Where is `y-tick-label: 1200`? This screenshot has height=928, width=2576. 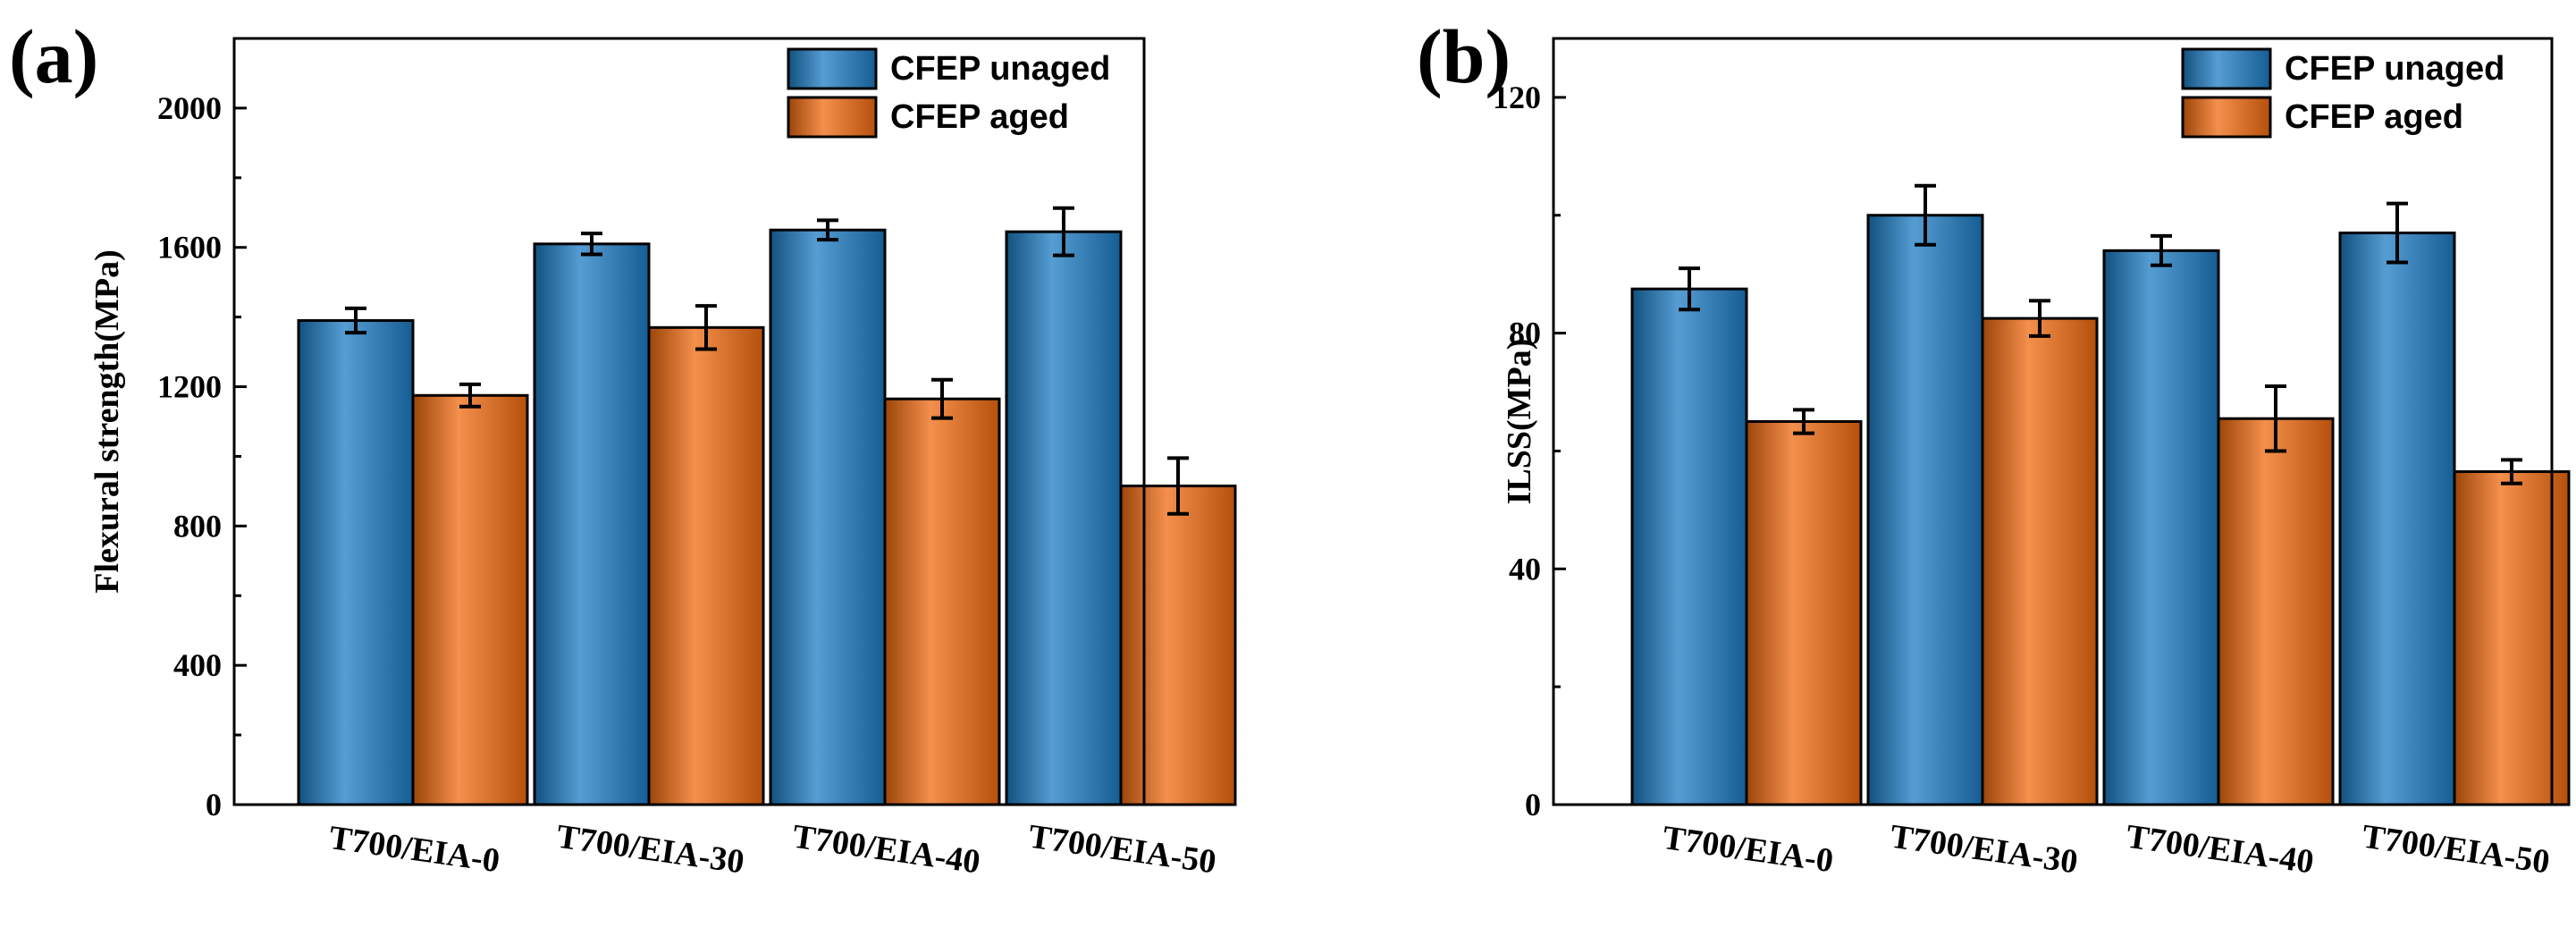 y-tick-label: 1200 is located at coordinates (190, 387).